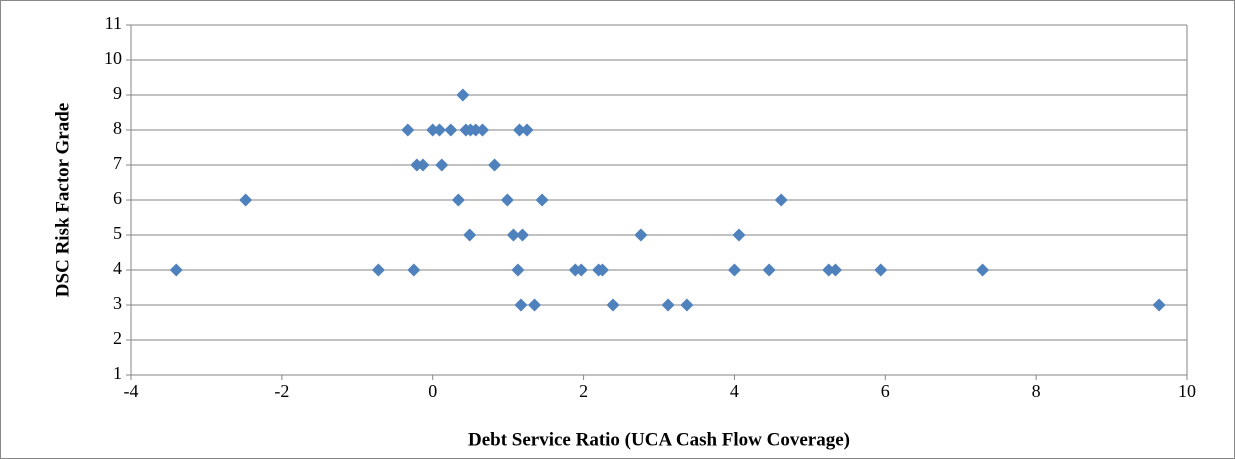  I want to click on y-tick-label: 3, so click(117, 303).